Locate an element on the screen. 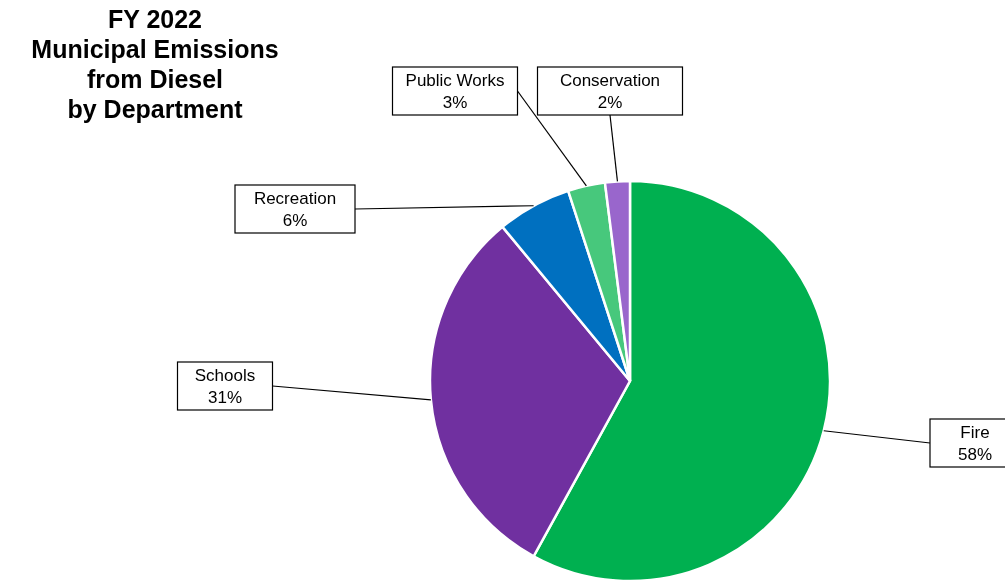 The image size is (1005, 580). slice-label: Schools is located at coordinates (225, 375).